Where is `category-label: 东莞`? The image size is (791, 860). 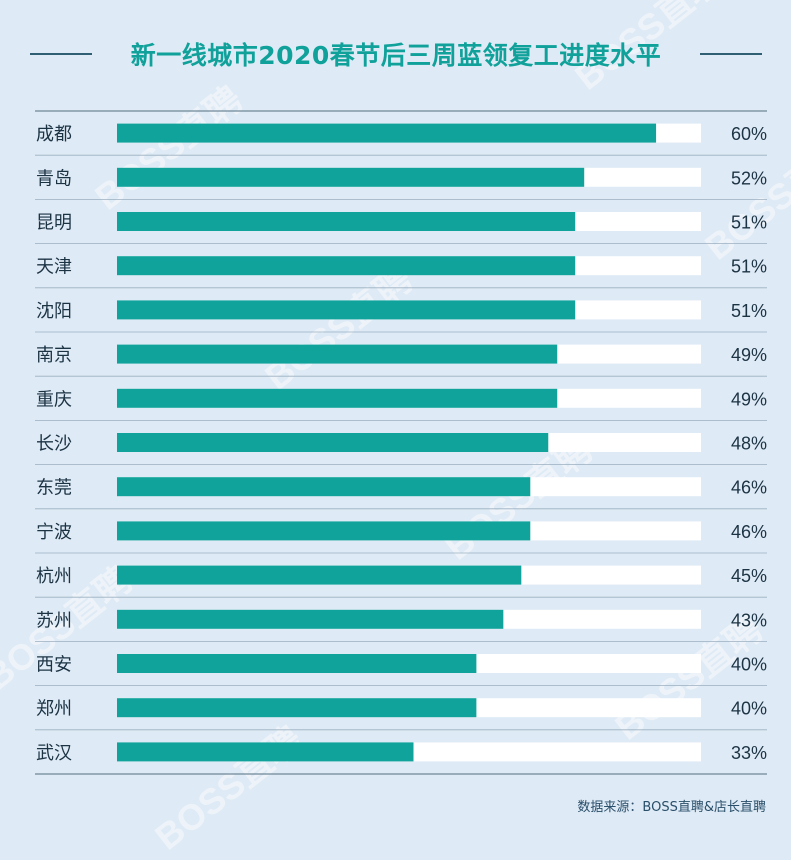 category-label: 东莞 is located at coordinates (54, 488).